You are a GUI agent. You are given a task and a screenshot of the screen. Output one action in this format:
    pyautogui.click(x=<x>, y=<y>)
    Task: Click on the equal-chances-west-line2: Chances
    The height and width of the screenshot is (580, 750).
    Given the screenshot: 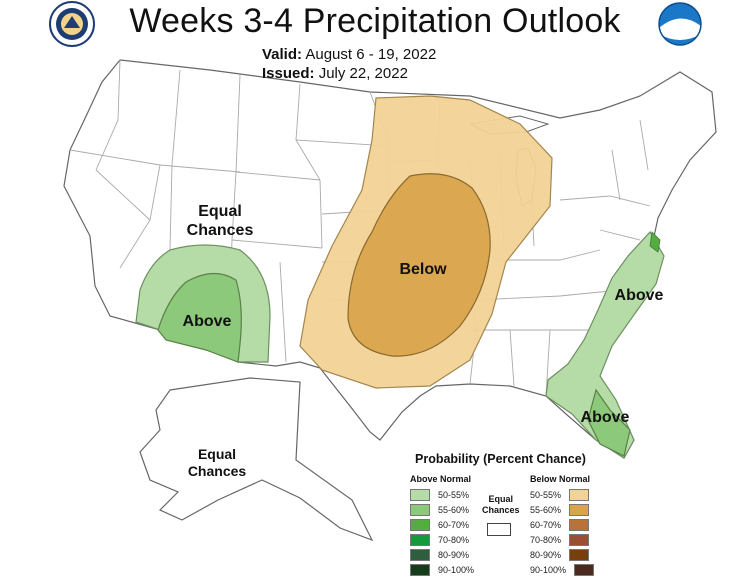 What is the action you would take?
    pyautogui.click(x=220, y=230)
    